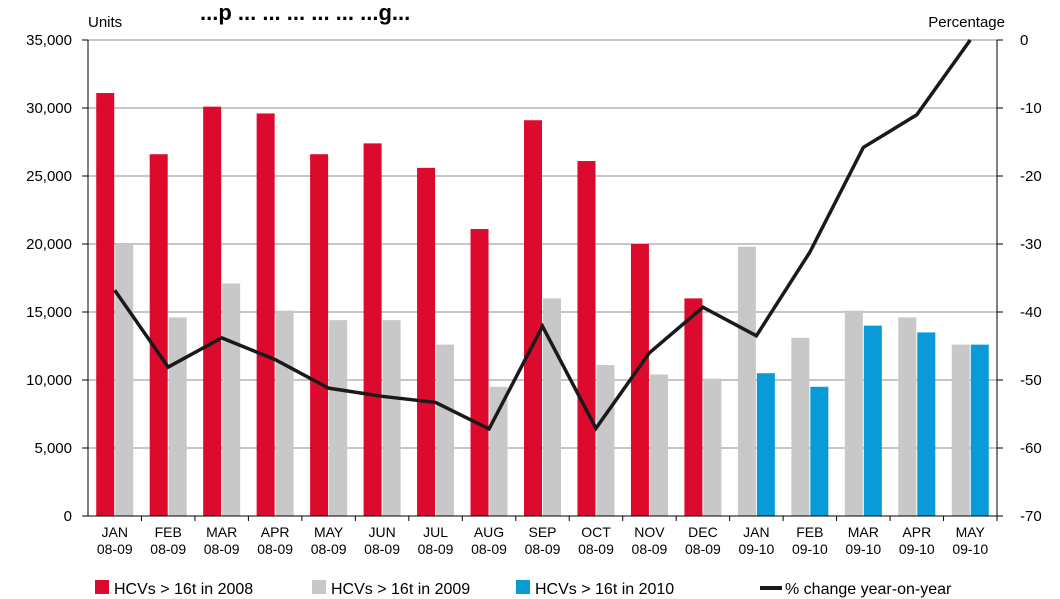 Image resolution: width=1060 pixels, height=599 pixels. I want to click on y-tick-label-right: 0, so click(1024, 40).